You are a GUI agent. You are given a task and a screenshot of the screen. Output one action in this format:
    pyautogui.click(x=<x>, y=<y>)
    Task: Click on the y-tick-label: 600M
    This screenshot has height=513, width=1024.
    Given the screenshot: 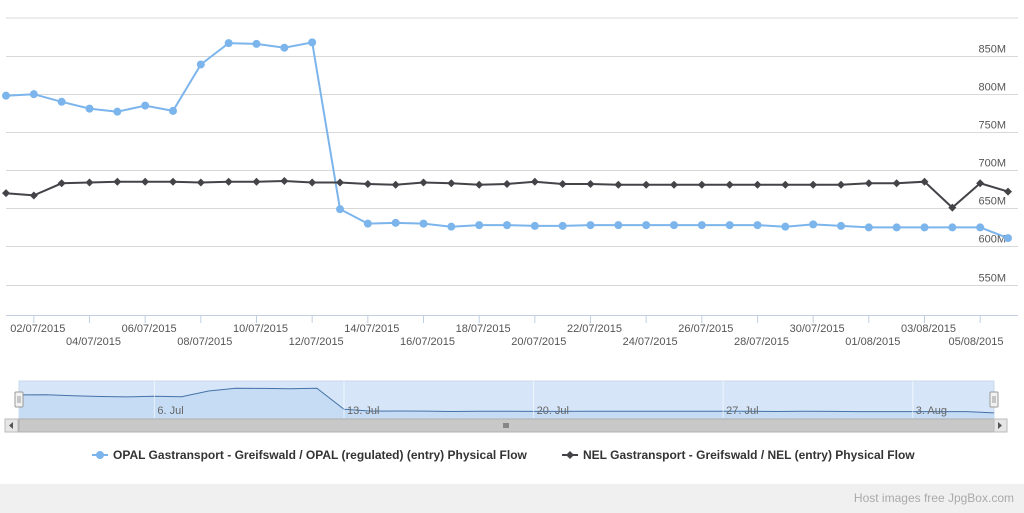 What is the action you would take?
    pyautogui.click(x=992, y=240)
    